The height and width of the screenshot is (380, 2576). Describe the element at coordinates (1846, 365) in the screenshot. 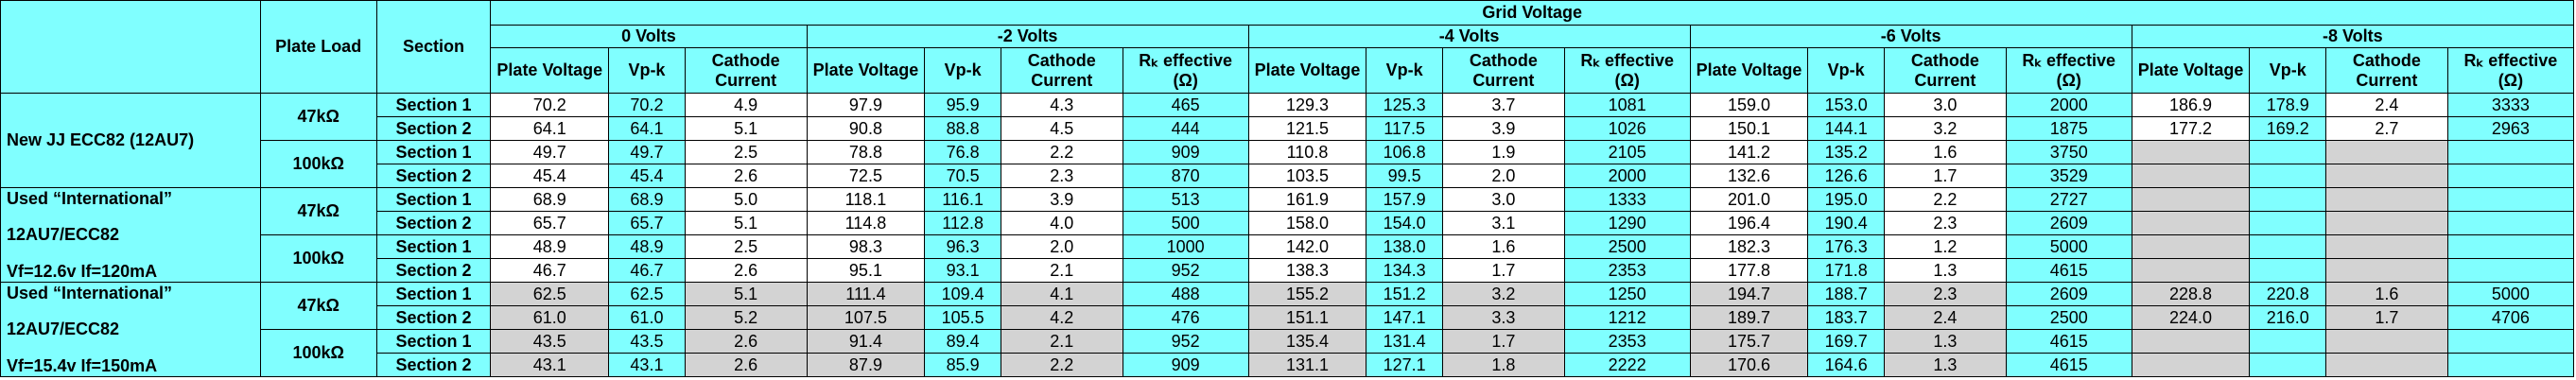

I see `value-cell: 164.6` at that location.